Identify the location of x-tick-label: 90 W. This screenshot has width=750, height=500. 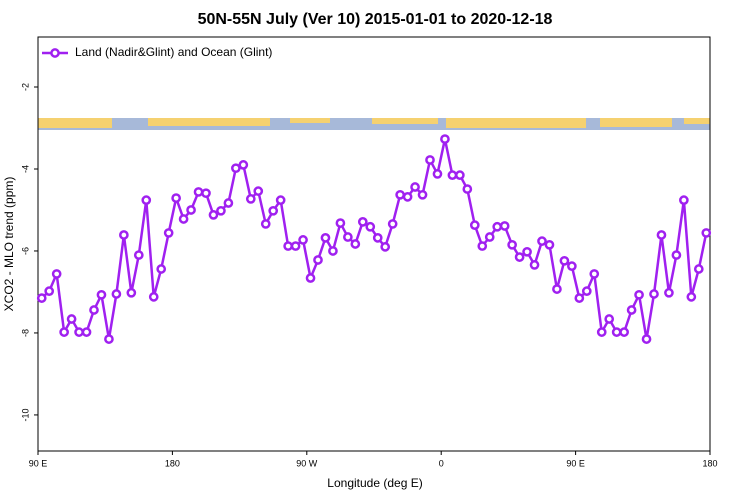
(307, 463).